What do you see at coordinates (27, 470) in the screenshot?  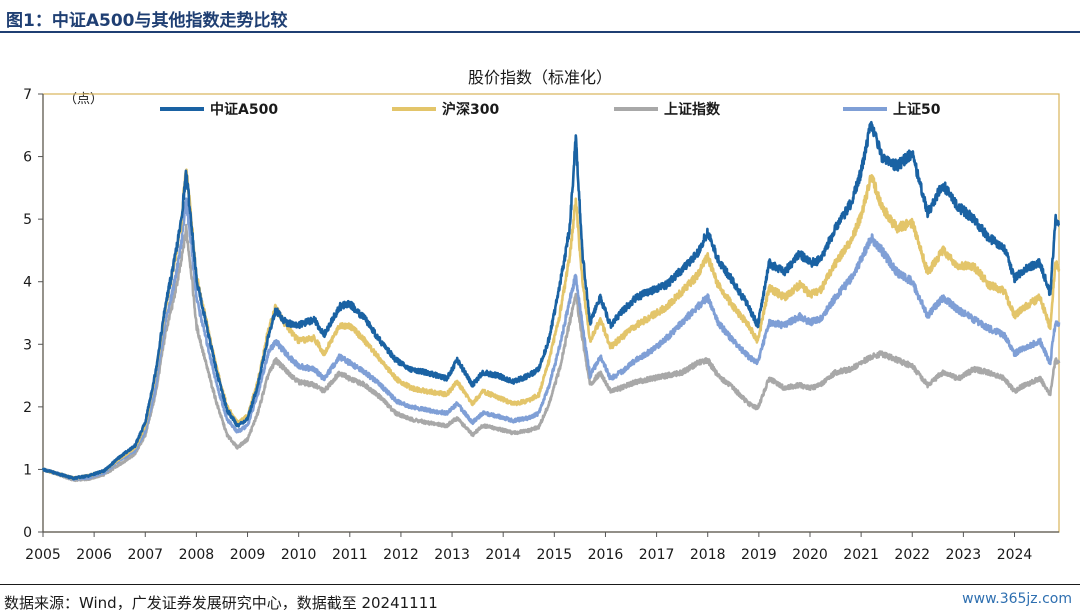 I see `y-tick-label: 1` at bounding box center [27, 470].